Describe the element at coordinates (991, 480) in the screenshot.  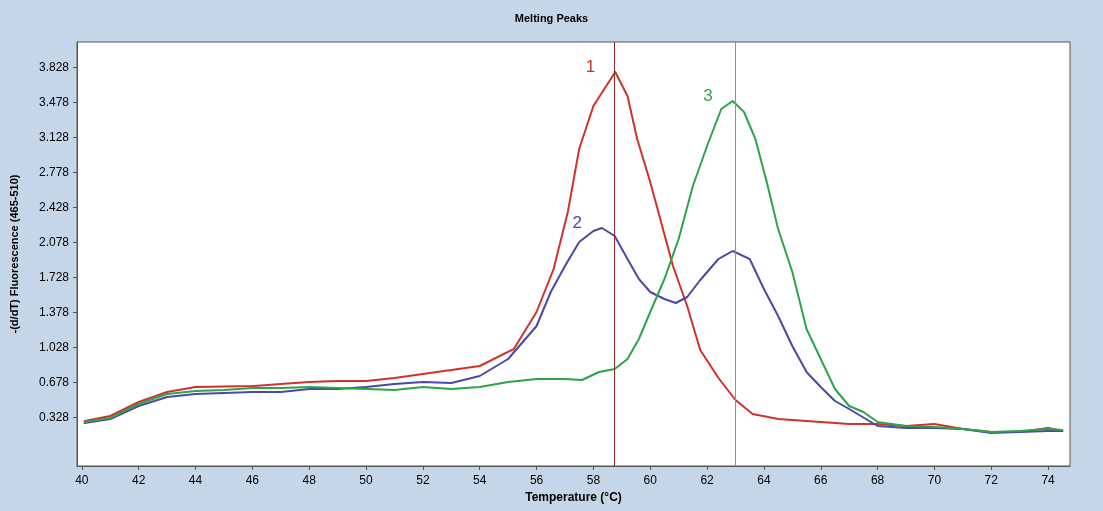
I see `x-tick-label: 72` at that location.